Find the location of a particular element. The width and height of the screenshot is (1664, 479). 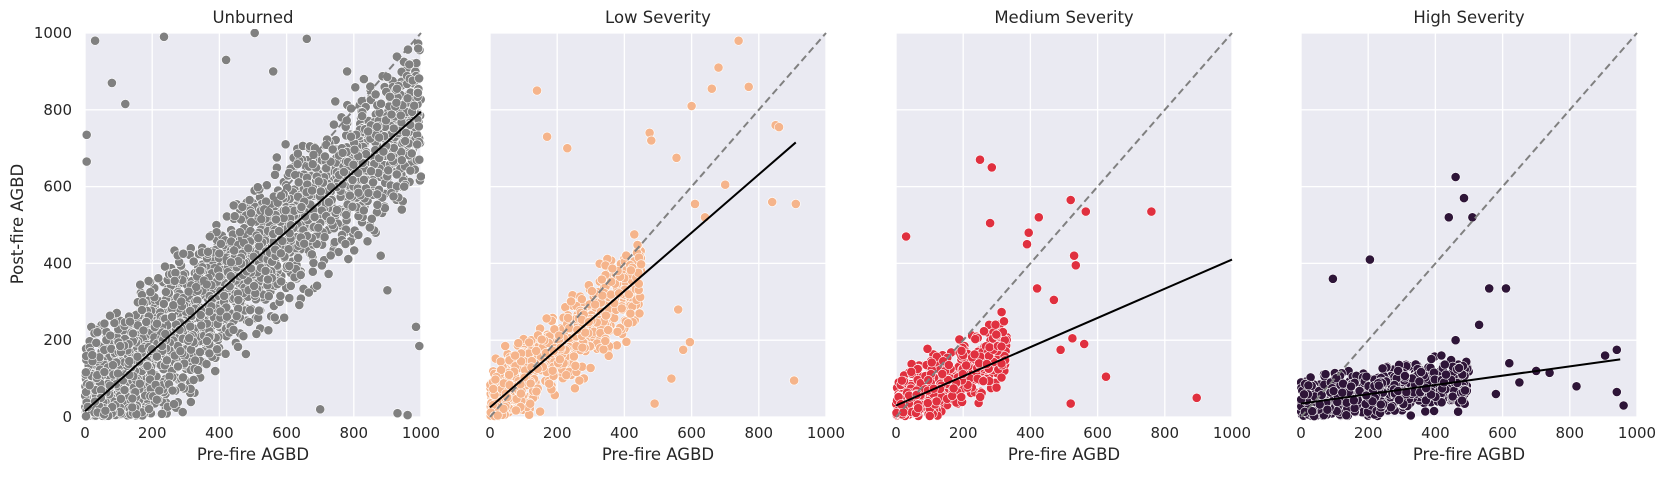

x-tick-label: 800 is located at coordinates (758, 433).